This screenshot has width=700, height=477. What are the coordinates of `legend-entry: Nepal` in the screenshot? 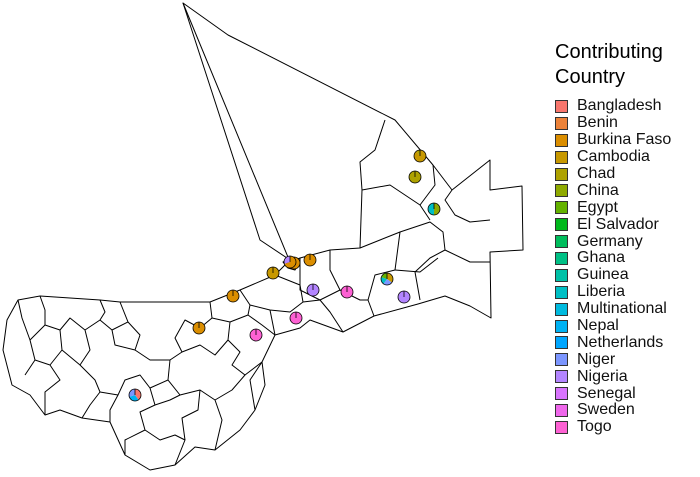 It's located at (613, 326).